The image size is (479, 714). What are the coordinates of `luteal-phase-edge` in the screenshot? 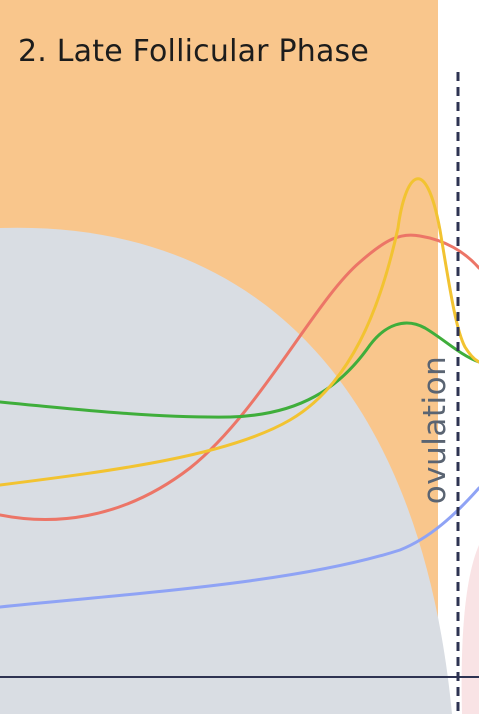 It's located at (470, 629).